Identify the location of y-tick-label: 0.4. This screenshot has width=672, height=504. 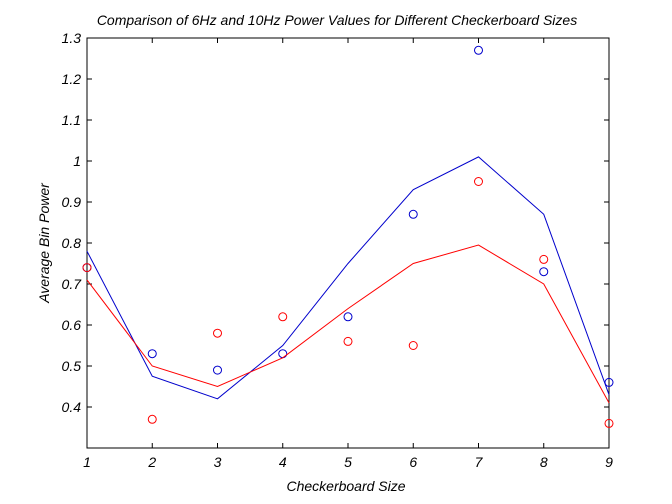
(72, 407).